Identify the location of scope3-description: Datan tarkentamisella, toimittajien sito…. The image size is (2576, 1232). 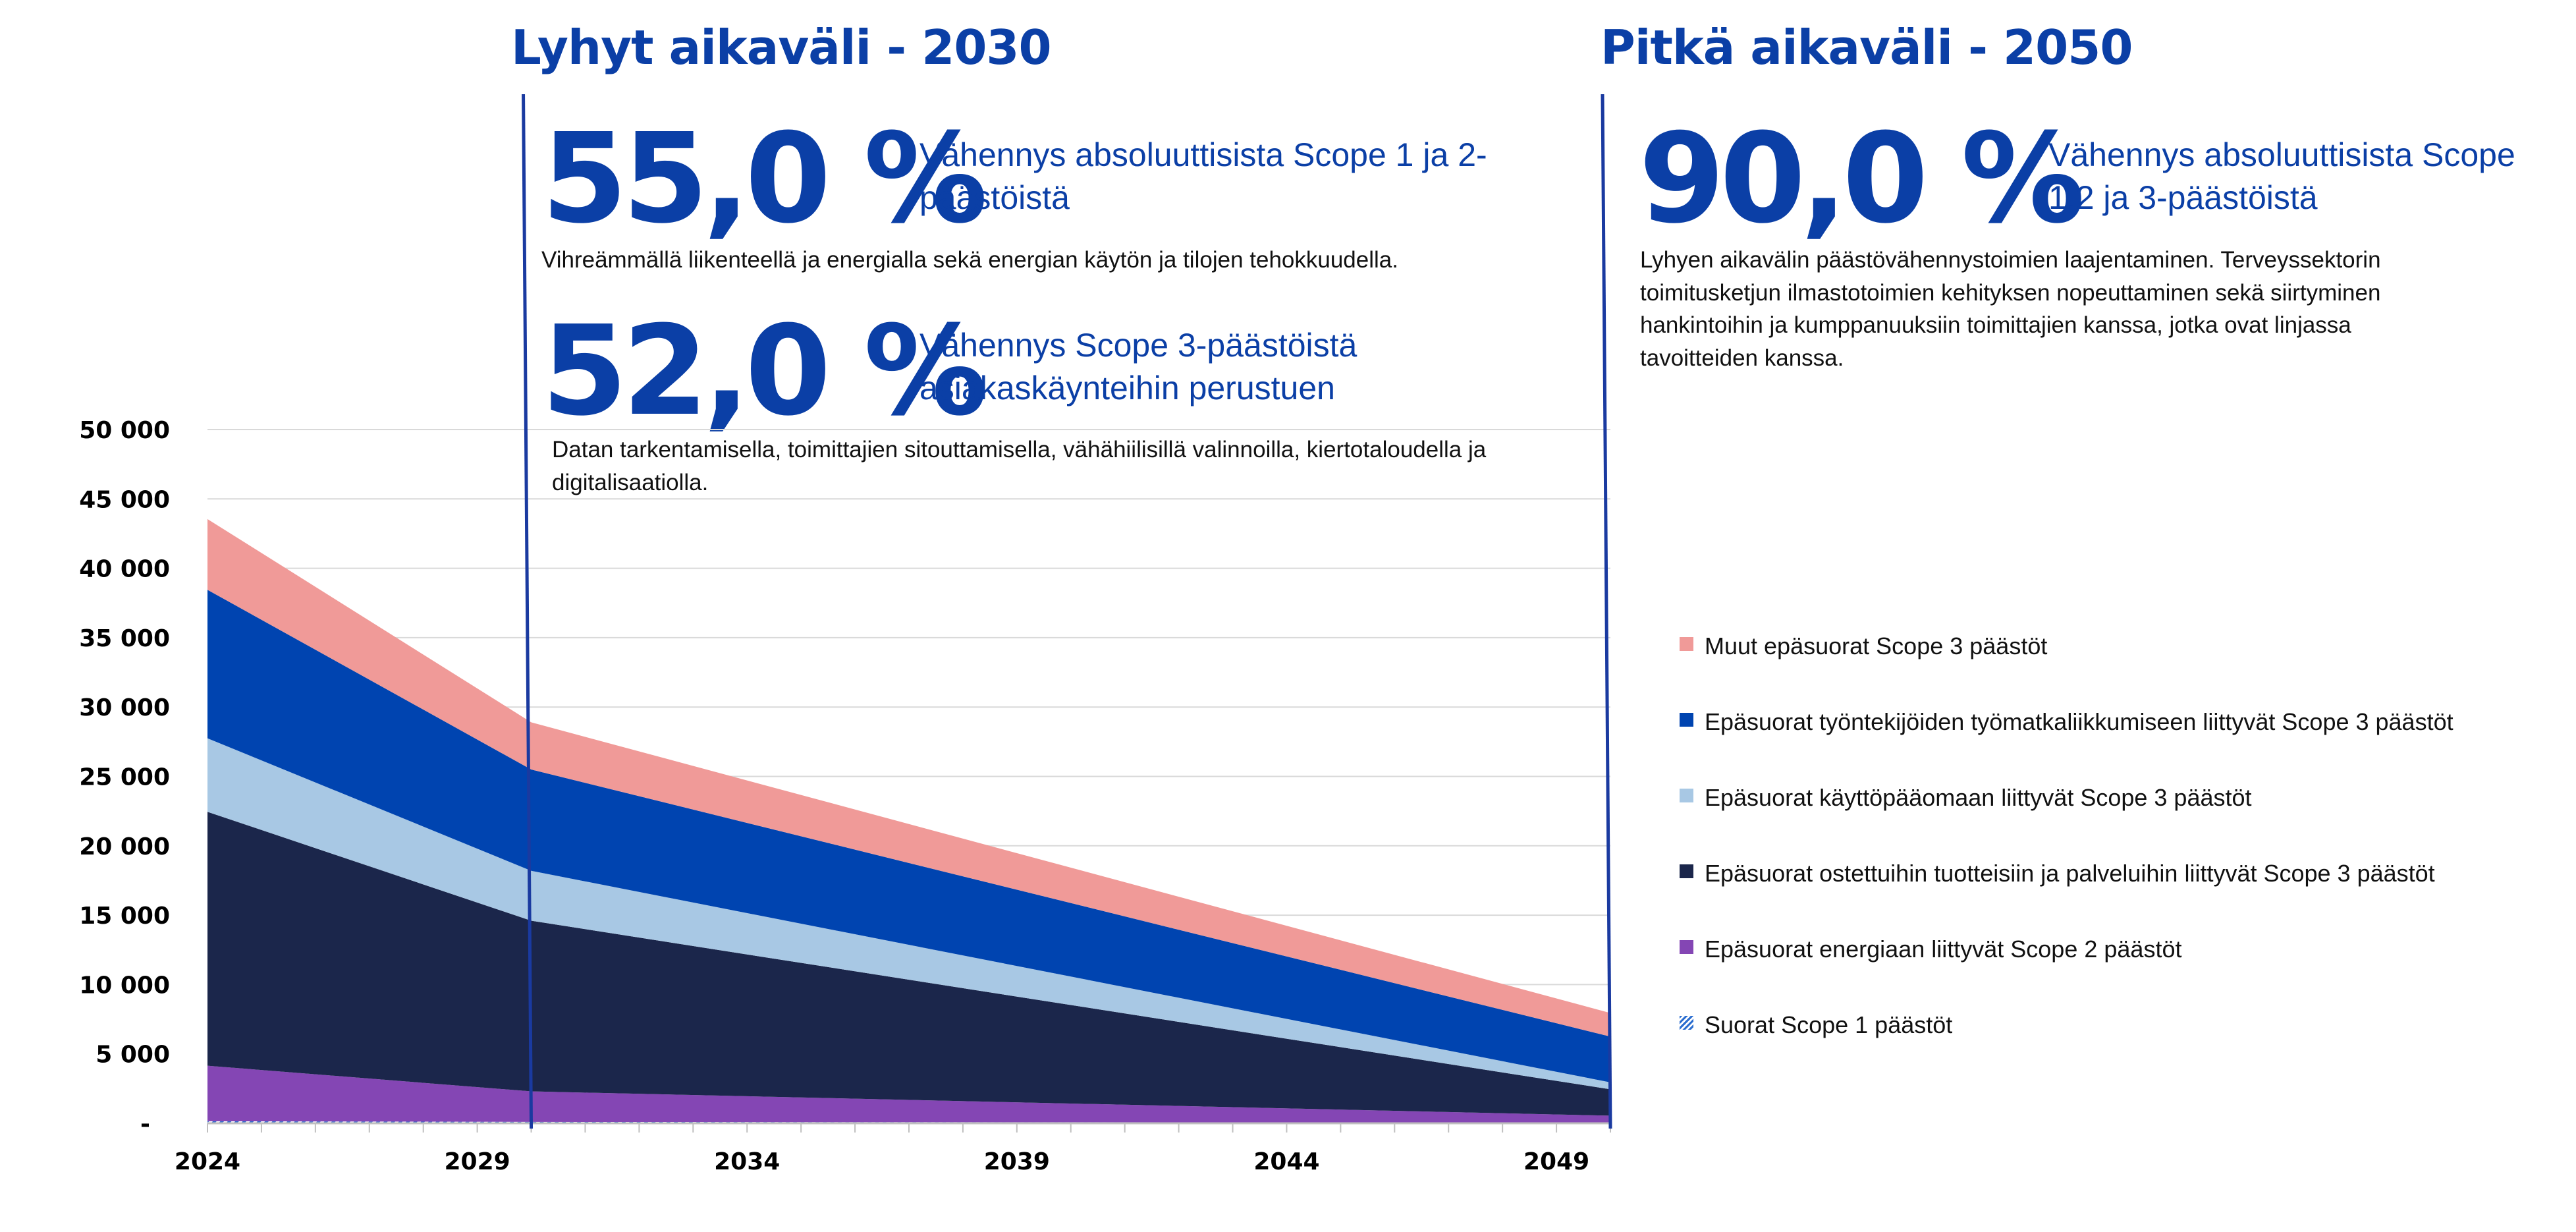
(1019, 466).